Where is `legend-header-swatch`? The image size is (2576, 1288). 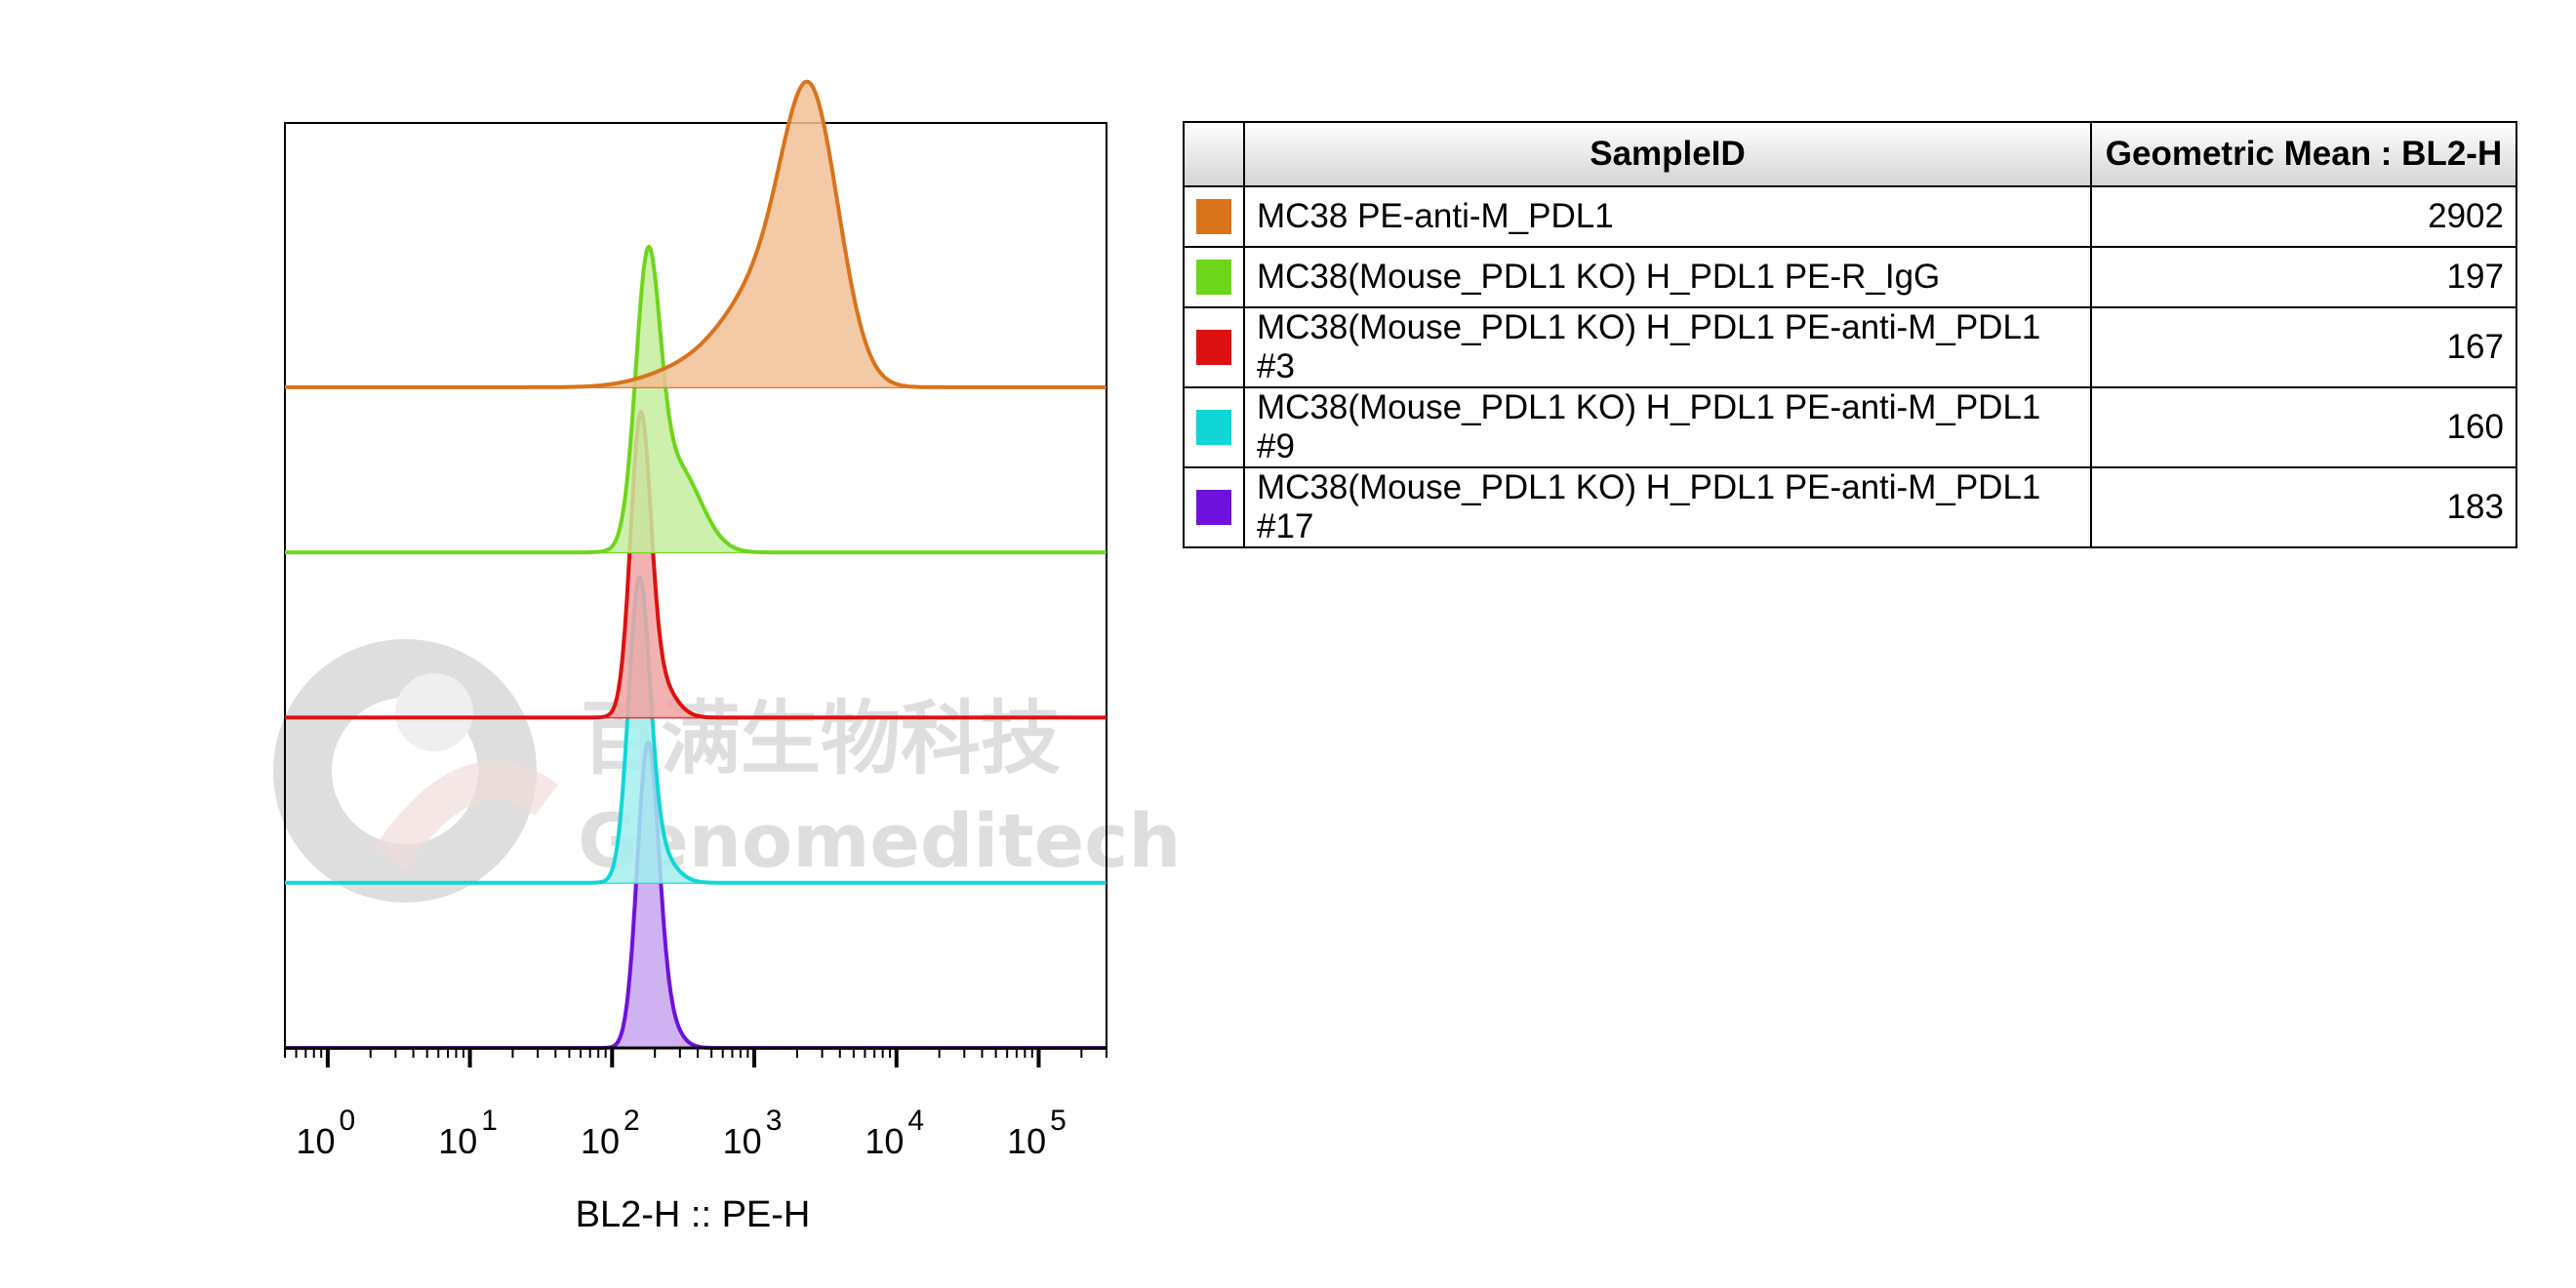 legend-header-swatch is located at coordinates (1214, 154).